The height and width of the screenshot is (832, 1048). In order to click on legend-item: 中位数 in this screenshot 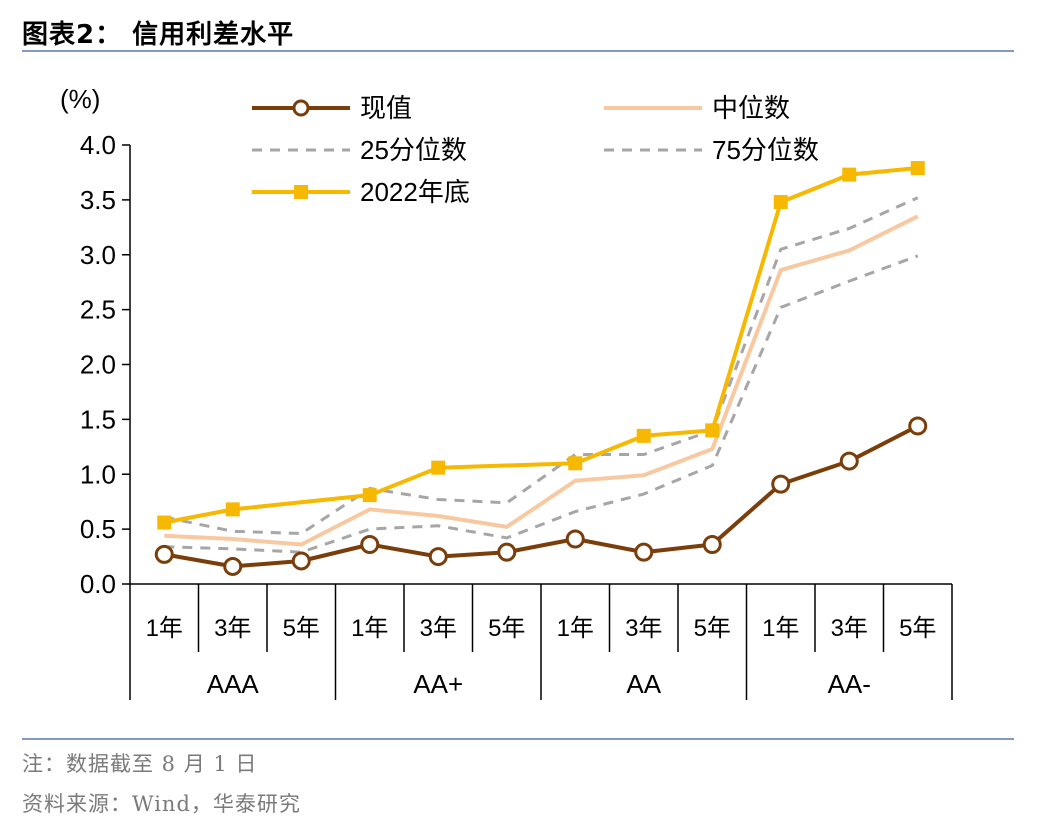, I will do `click(697, 108)`.